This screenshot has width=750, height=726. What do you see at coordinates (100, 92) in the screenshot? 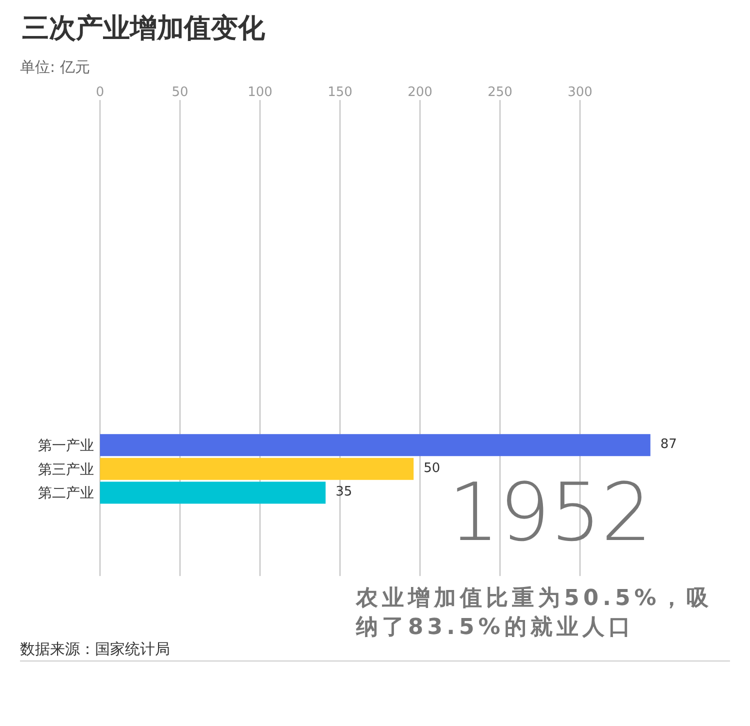
I see `x-tick-label: 0` at bounding box center [100, 92].